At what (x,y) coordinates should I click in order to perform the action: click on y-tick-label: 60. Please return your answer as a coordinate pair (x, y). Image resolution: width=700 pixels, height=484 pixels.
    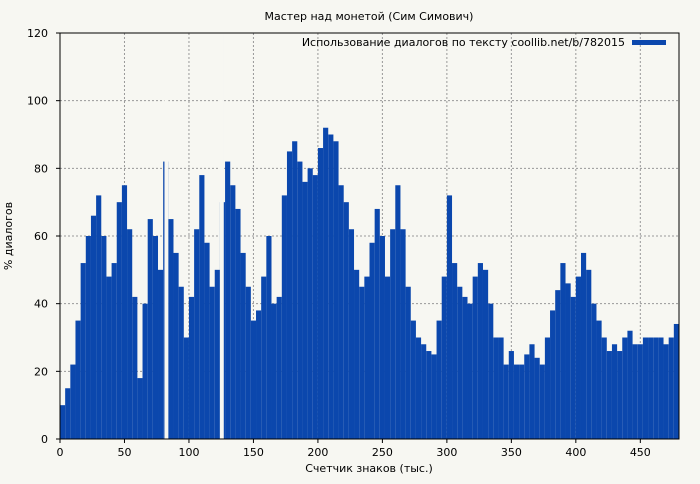
    Looking at the image, I should click on (41, 236).